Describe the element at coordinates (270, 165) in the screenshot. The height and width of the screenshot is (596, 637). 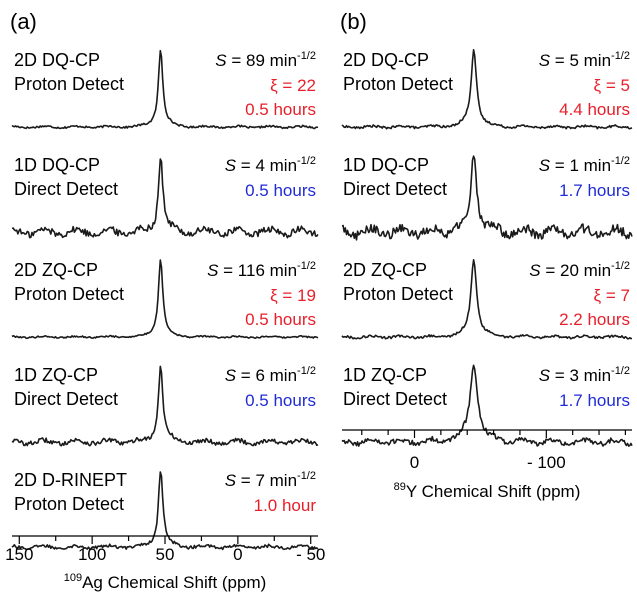
I see `sensitivity-label: S = 4 min-1/2` at that location.